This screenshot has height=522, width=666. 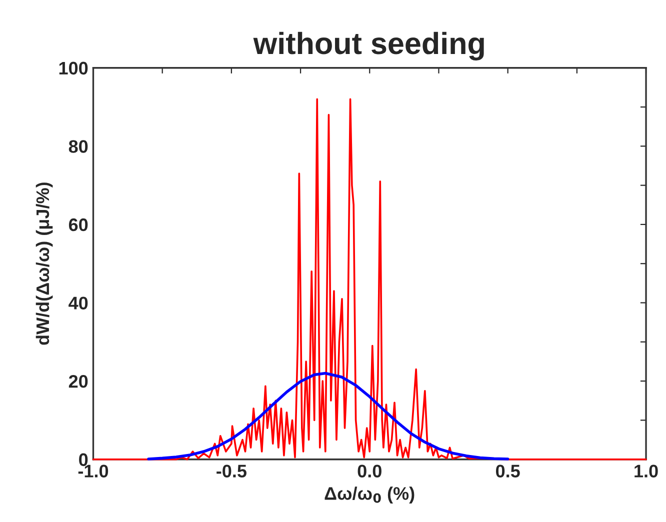 What do you see at coordinates (78, 225) in the screenshot?
I see `y-tick-label: 60` at bounding box center [78, 225].